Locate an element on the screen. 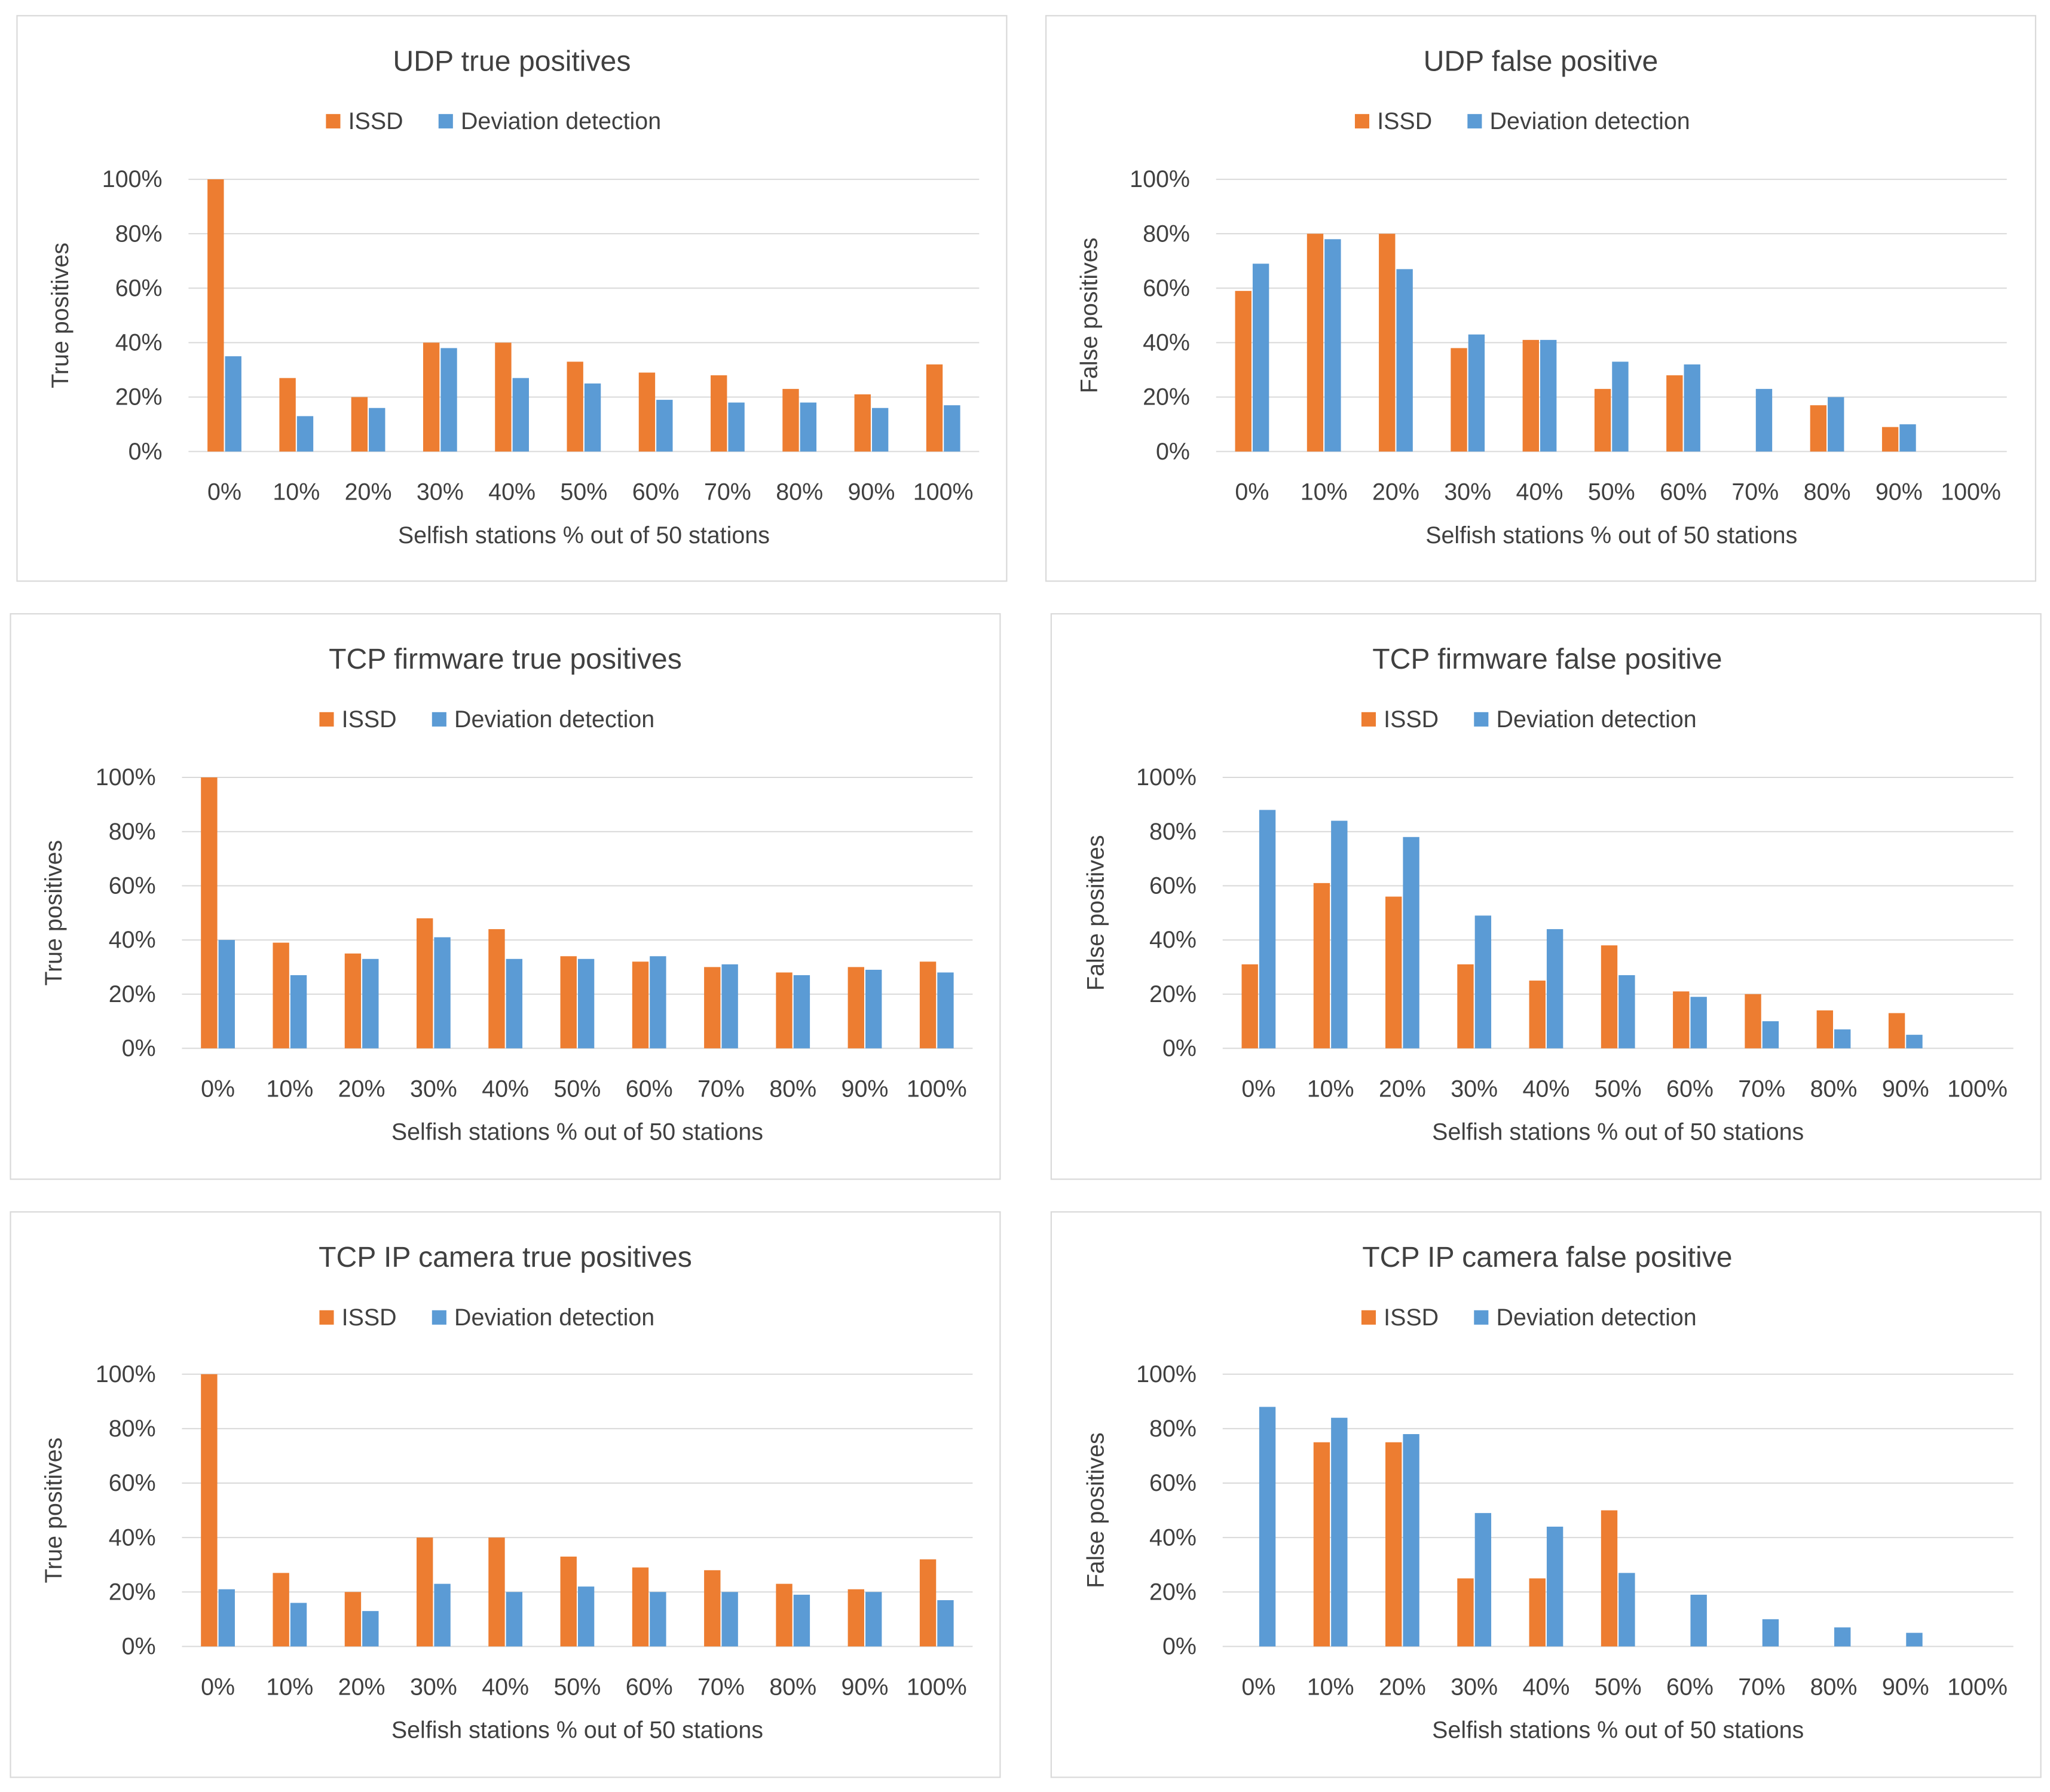  x-tick-label: 50% is located at coordinates (577, 1089).